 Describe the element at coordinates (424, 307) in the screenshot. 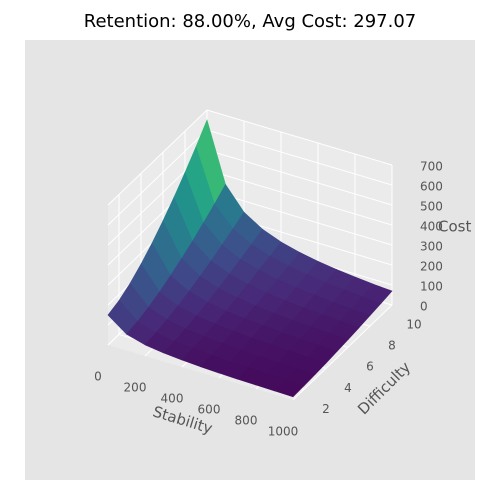

I see `z-tick-label: 0` at that location.